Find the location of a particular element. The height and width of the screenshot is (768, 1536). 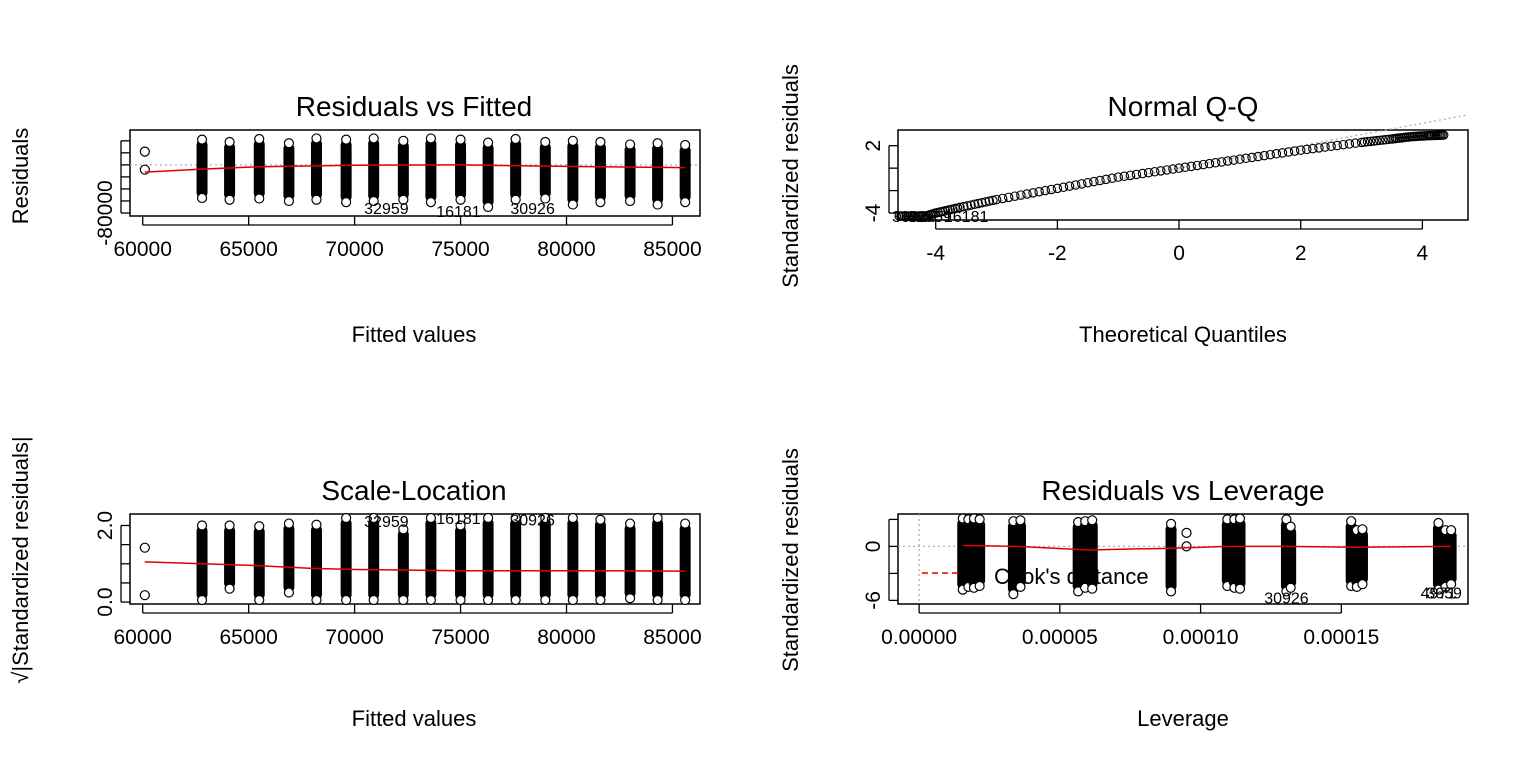

ticks: 0.00000 0.00005 0.00010 0.00015 -6 0 is located at coordinates (1120, 583).